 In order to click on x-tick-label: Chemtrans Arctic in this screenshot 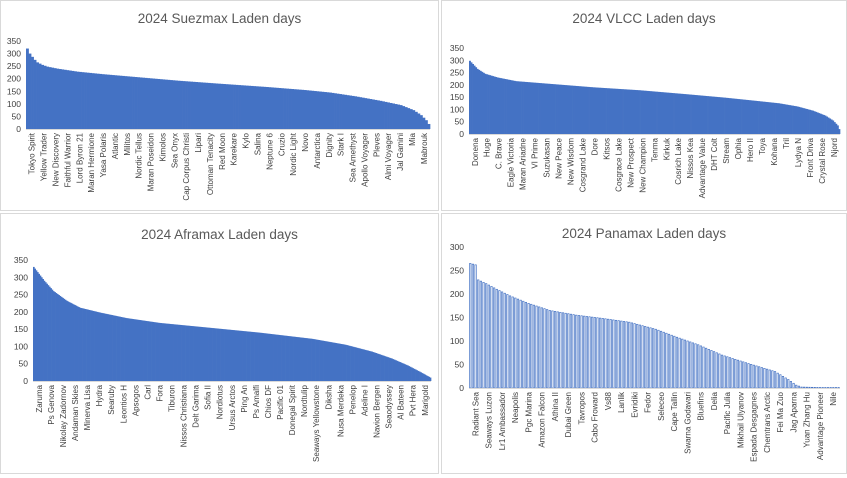, I will do `click(767, 422)`.